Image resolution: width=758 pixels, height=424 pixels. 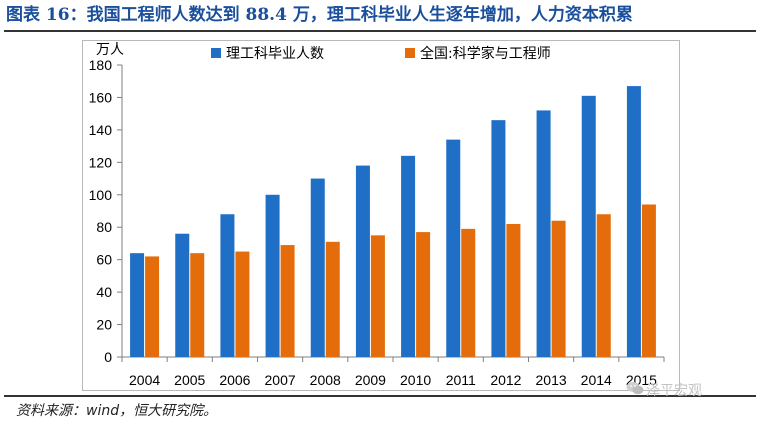 What do you see at coordinates (380, 396) in the screenshot?
I see `footer-divider` at bounding box center [380, 396].